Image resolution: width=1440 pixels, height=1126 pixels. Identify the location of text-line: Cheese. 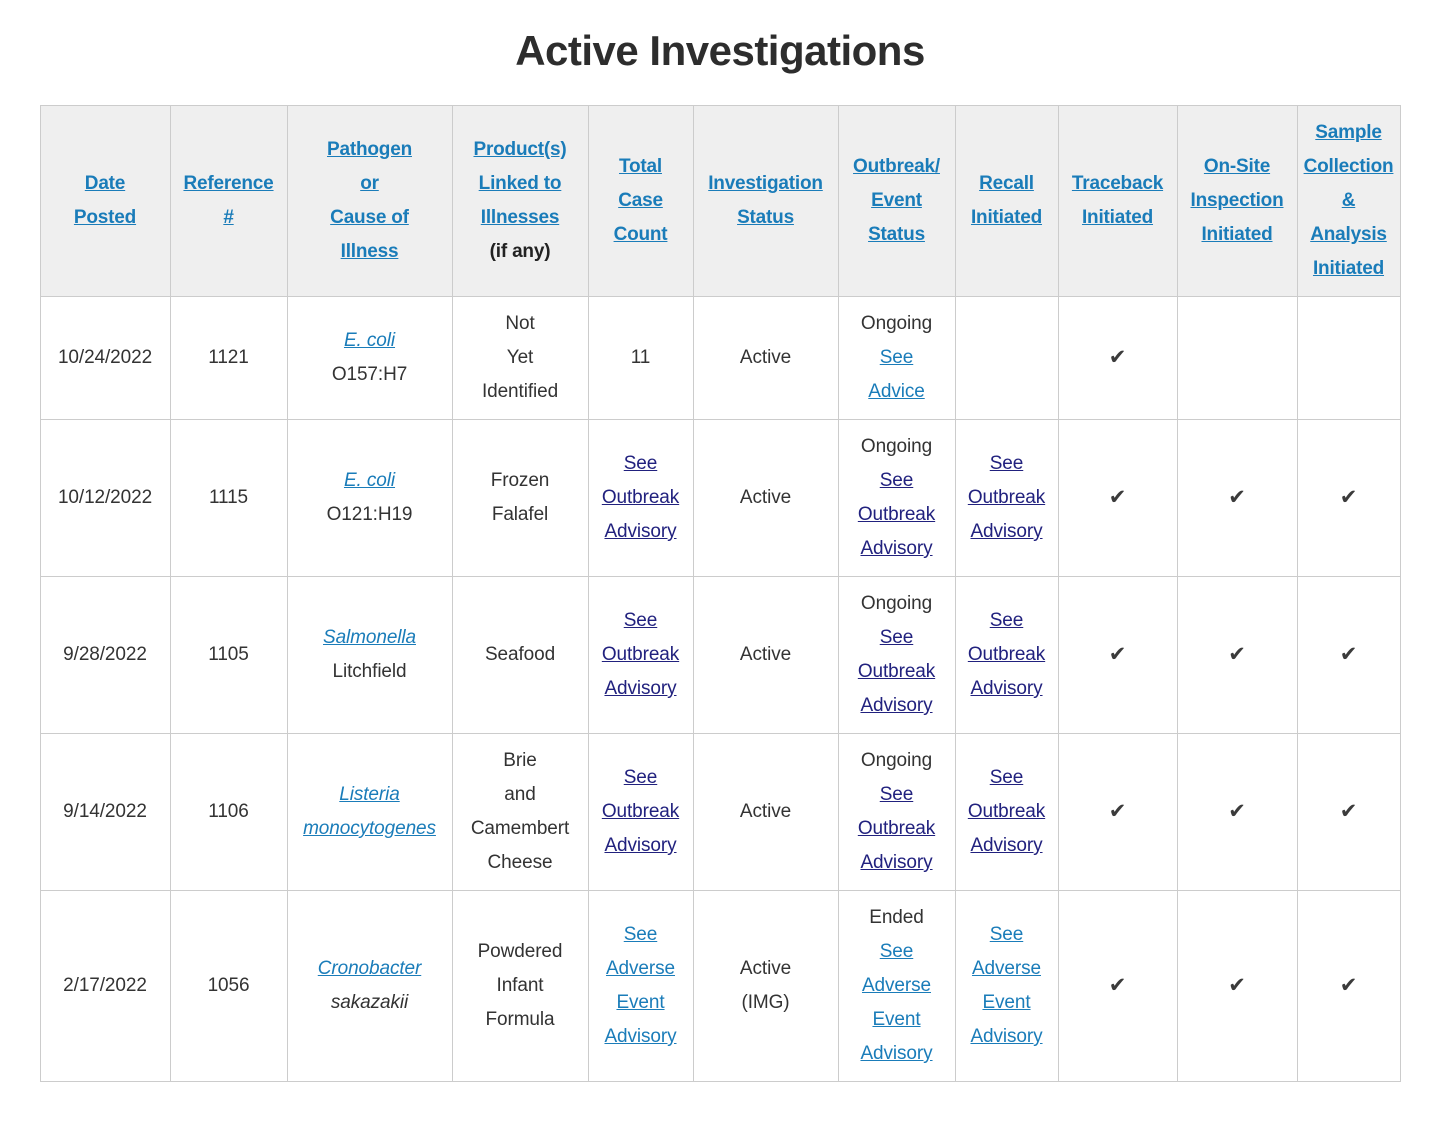
(520, 862).